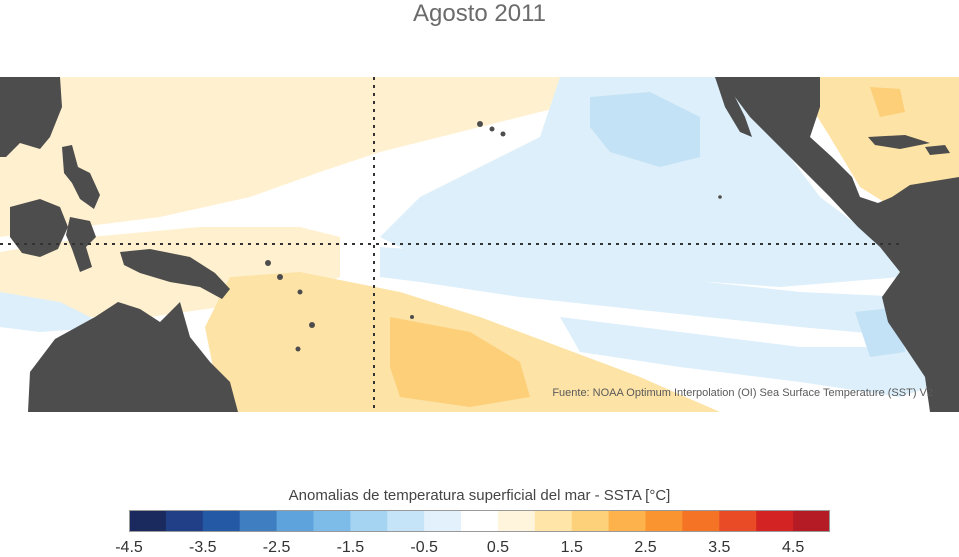 The height and width of the screenshot is (557, 959). I want to click on colorbar-tick-label: -1.5, so click(350, 547).